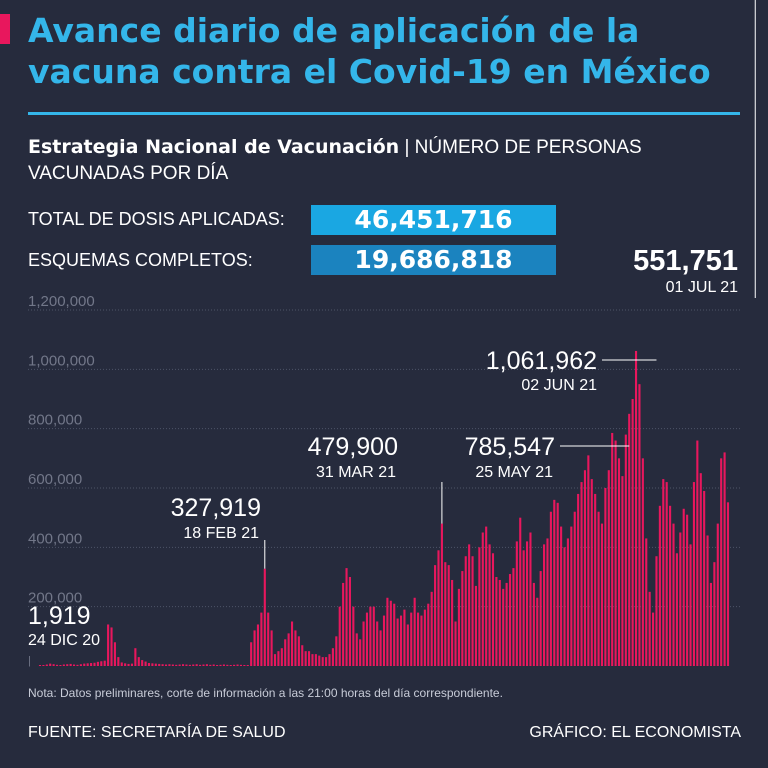  What do you see at coordinates (335, 160) in the screenshot?
I see `subtitle-measure: | NÚMERO DE PERSONAS VACUNADAS POR DÍA` at bounding box center [335, 160].